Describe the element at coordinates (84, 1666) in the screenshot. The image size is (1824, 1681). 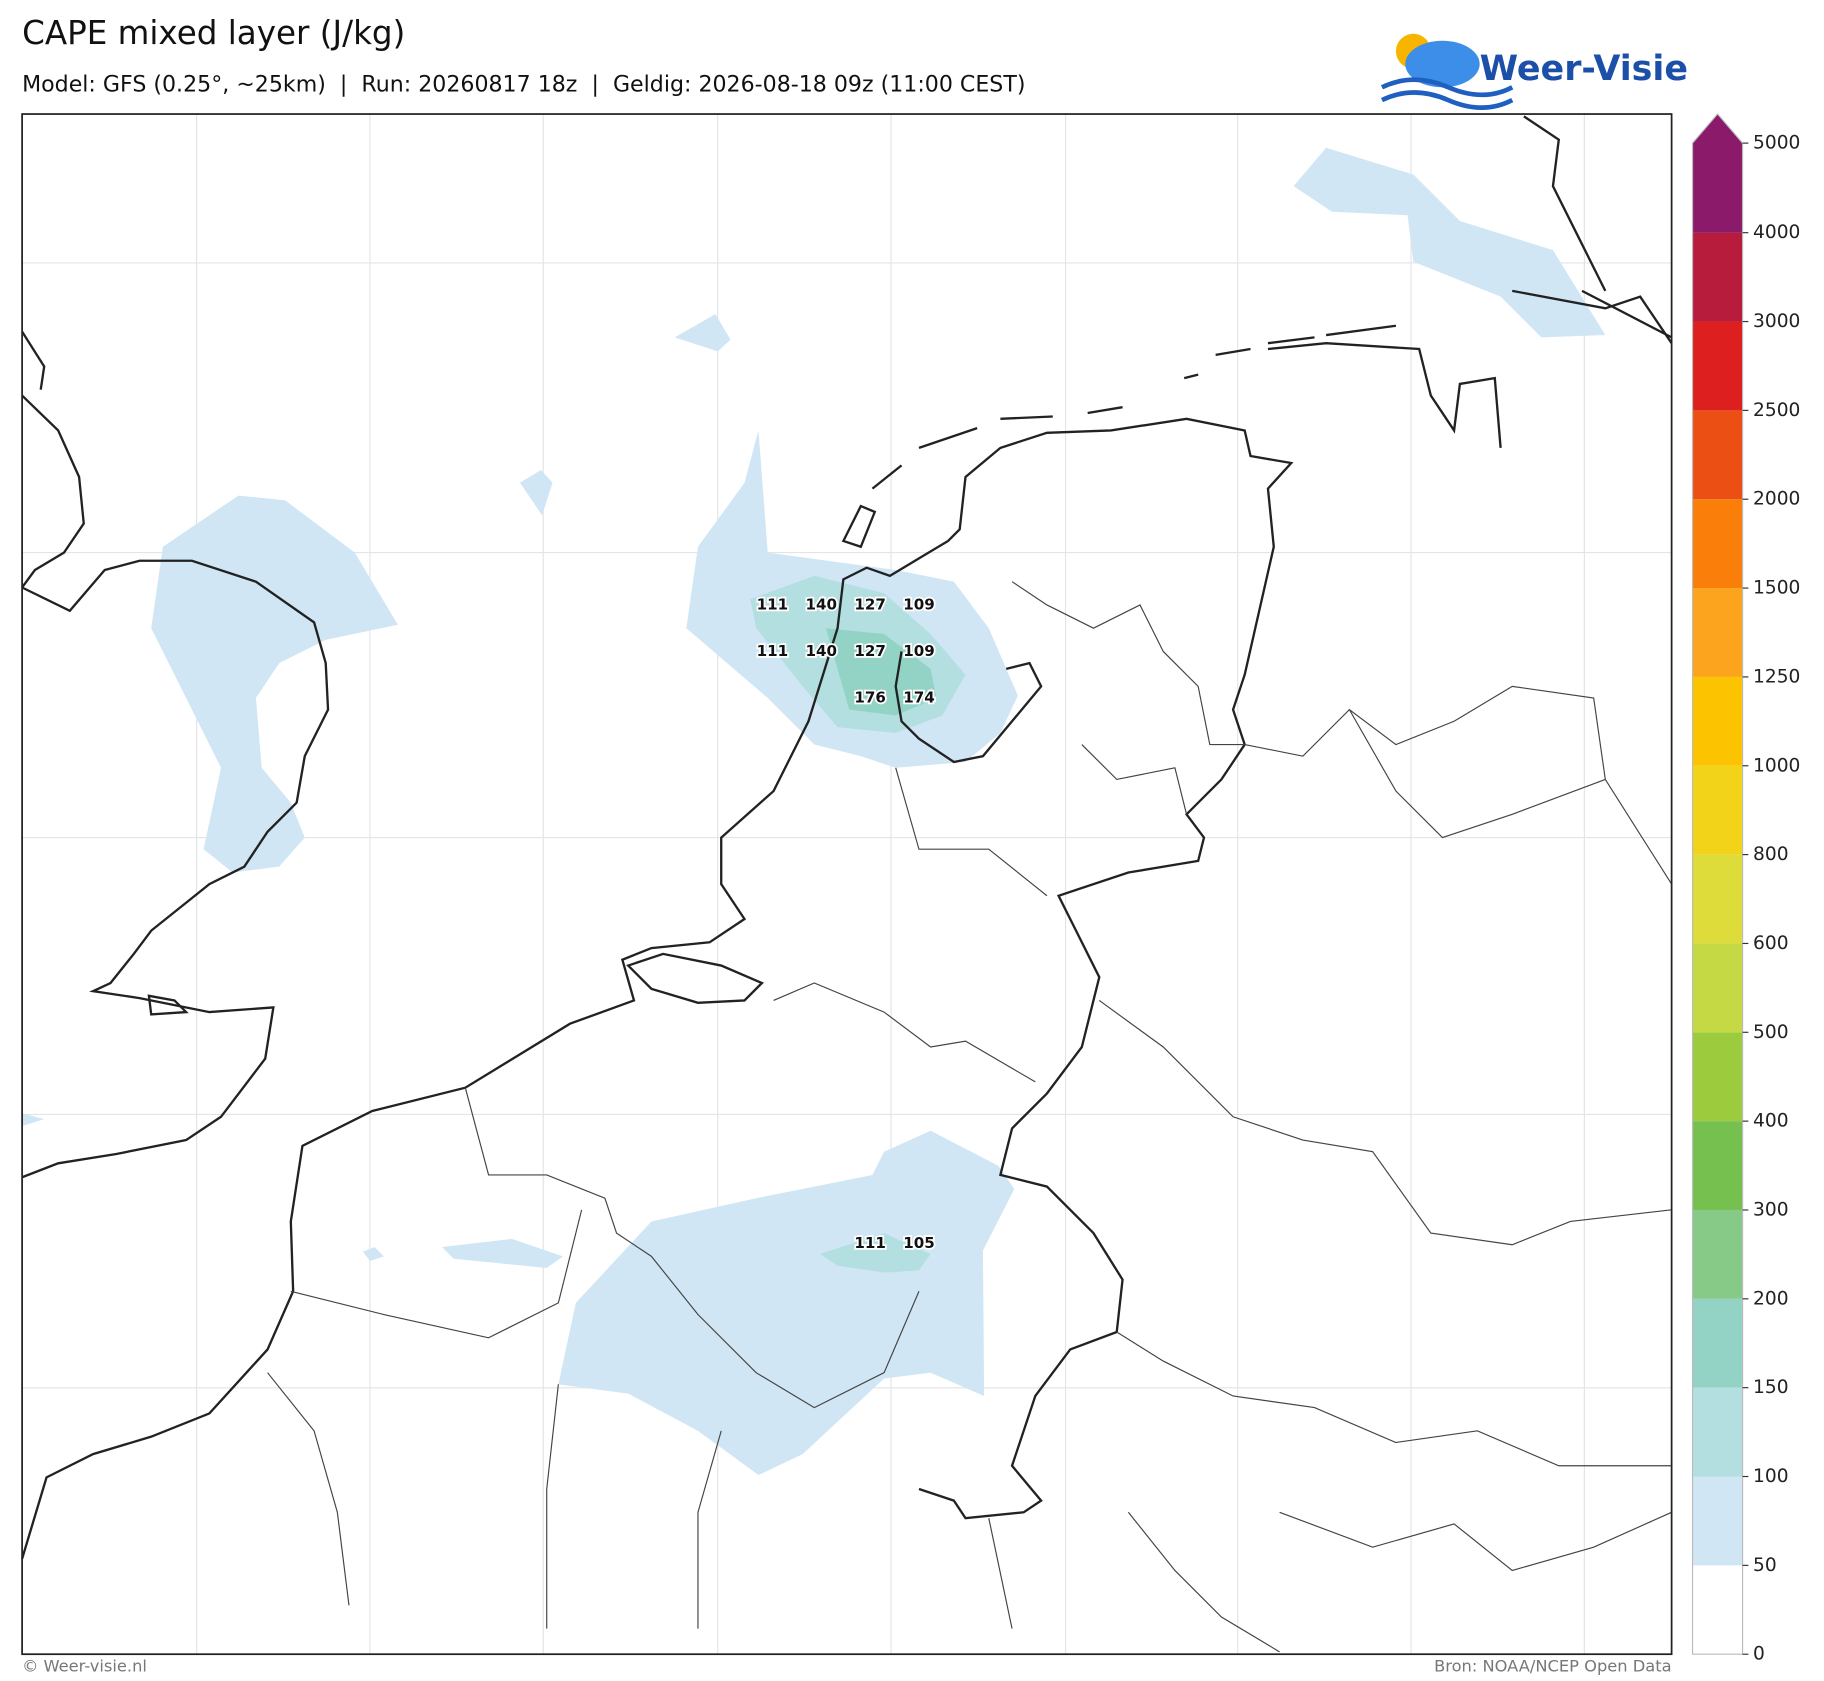
I see `footer-credit: © Weer-visie.nl` at that location.